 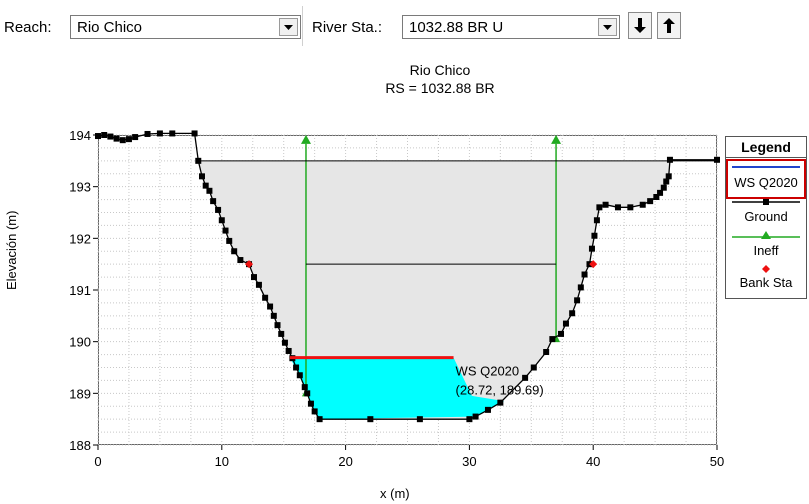 I want to click on river-sta-combobox: 1032.88 BR U, so click(x=511, y=27).